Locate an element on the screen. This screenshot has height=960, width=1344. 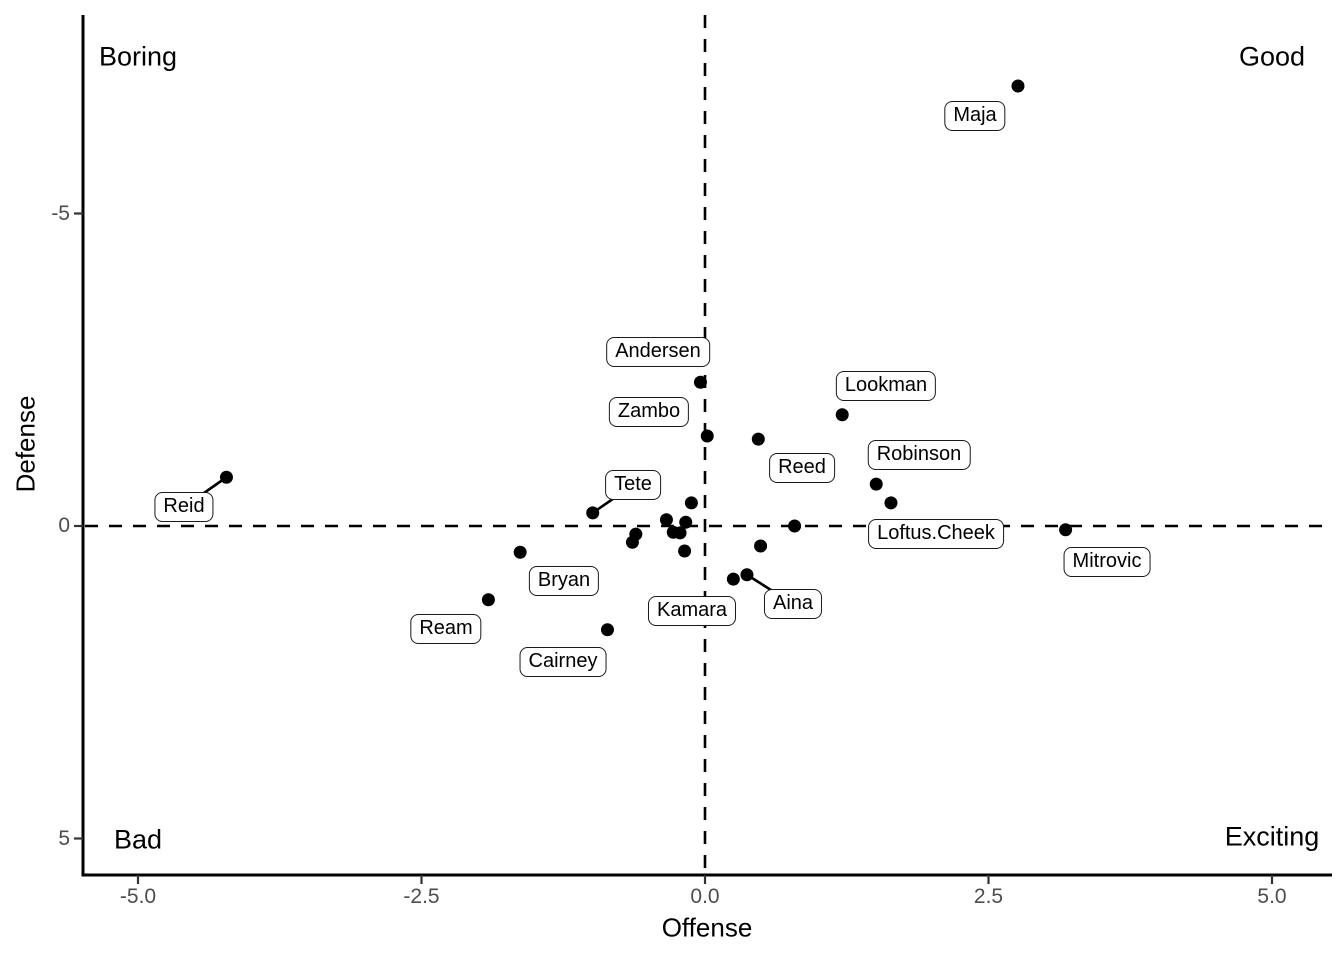
point-label-cairney: Cairney is located at coordinates (563, 662).